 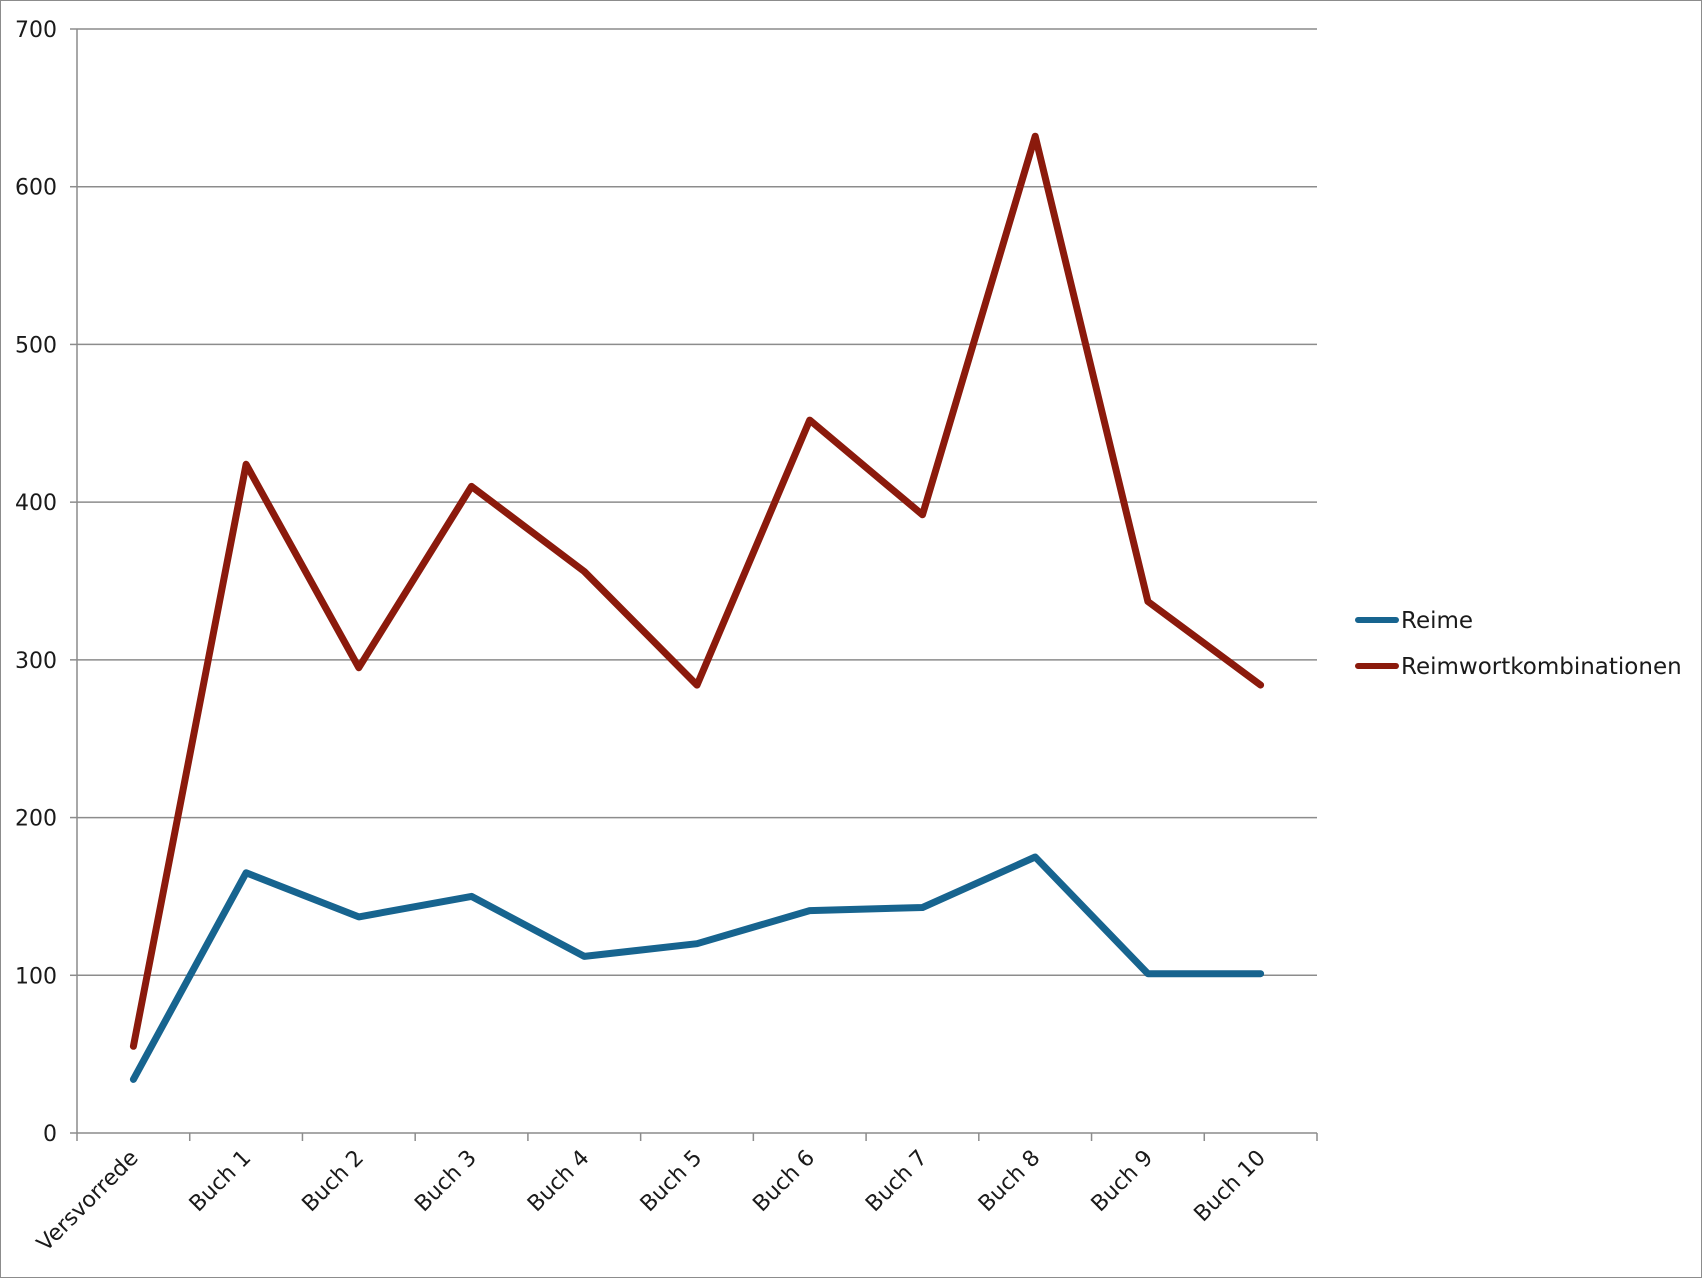 What do you see at coordinates (220, 1181) in the screenshot?
I see `x-tick-label: Buch 1` at bounding box center [220, 1181].